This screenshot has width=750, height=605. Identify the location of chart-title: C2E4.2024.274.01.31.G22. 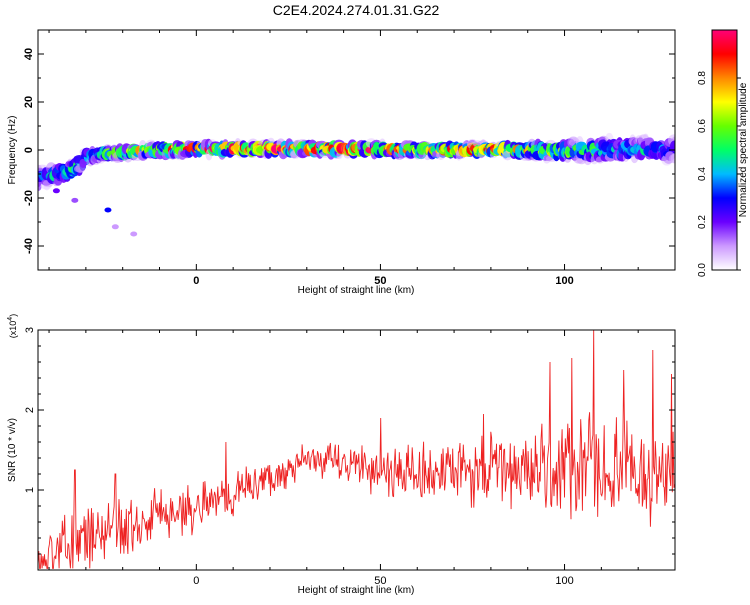
(356, 10).